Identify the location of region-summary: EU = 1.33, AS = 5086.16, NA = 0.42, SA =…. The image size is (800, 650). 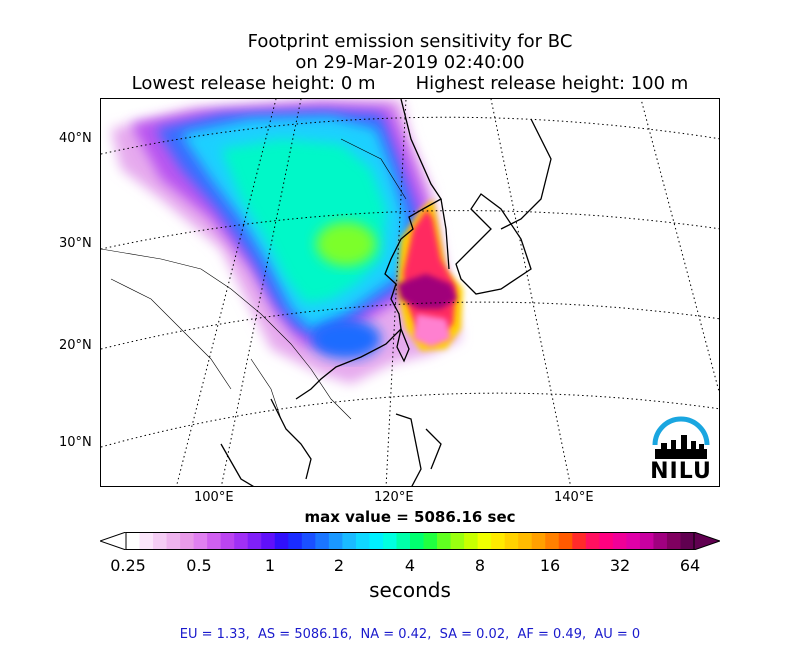
(410, 634).